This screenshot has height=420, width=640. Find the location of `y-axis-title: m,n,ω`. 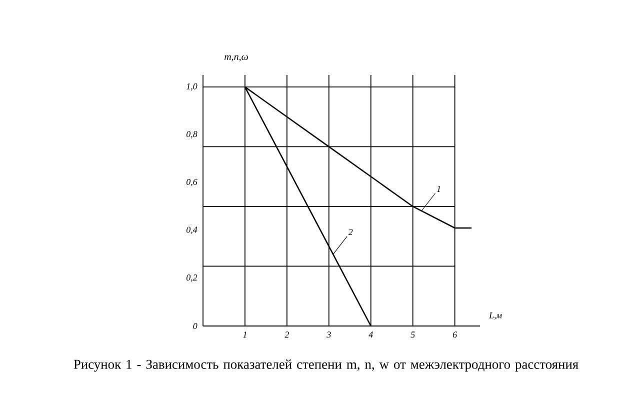

y-axis-title: m,n,ω is located at coordinates (236, 58).